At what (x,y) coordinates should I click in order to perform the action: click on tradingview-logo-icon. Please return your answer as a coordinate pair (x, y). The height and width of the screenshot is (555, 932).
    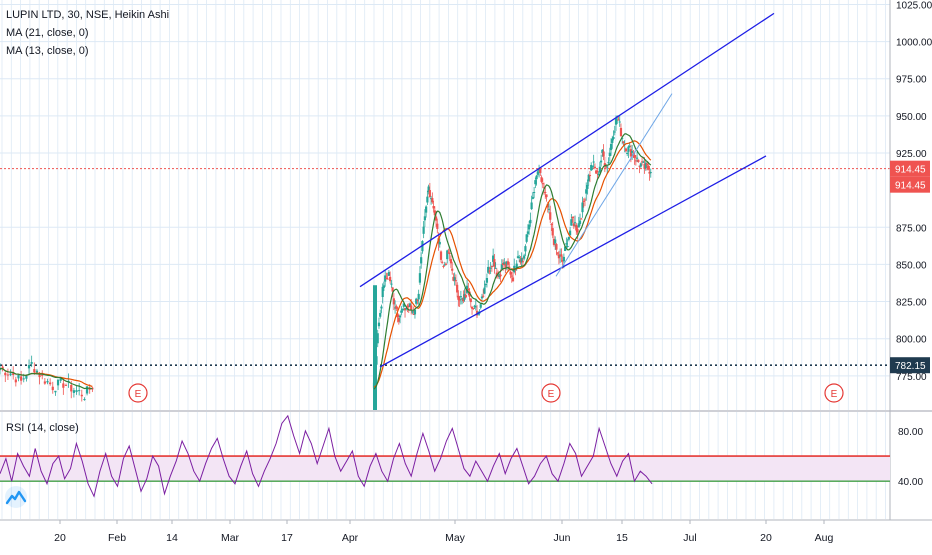
    Looking at the image, I should click on (16, 497).